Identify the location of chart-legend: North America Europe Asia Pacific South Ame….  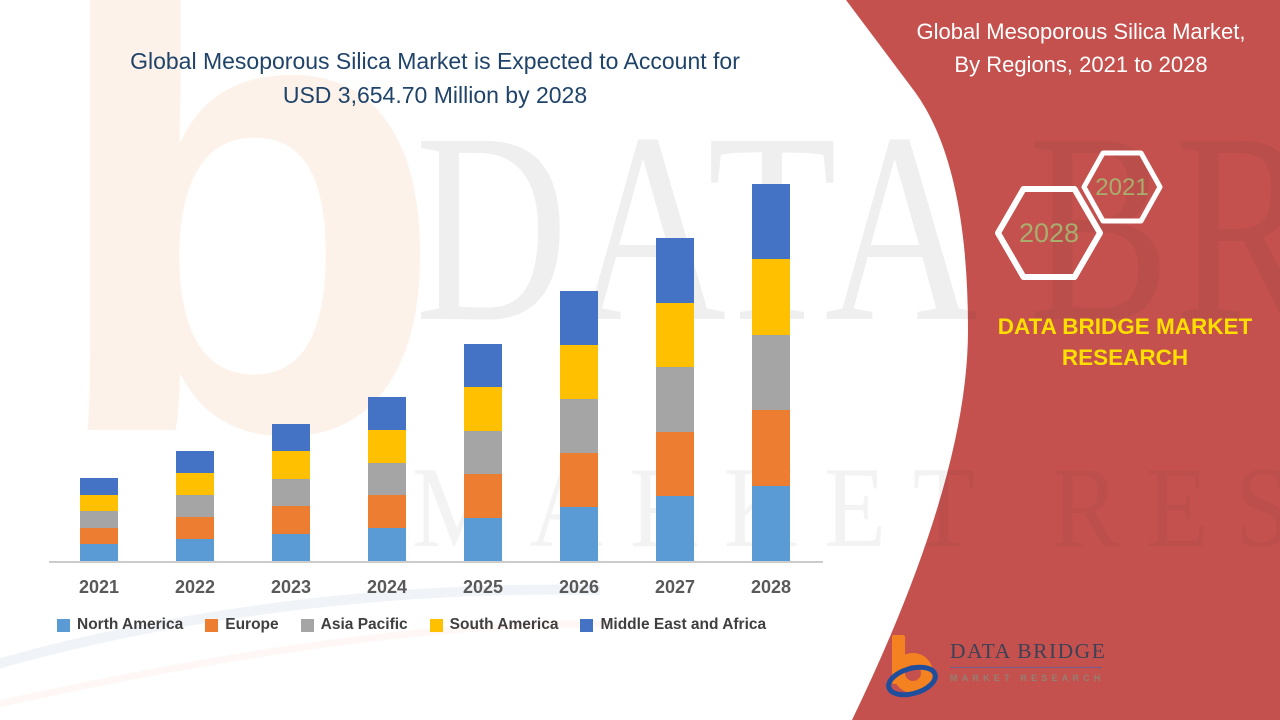
(411, 625).